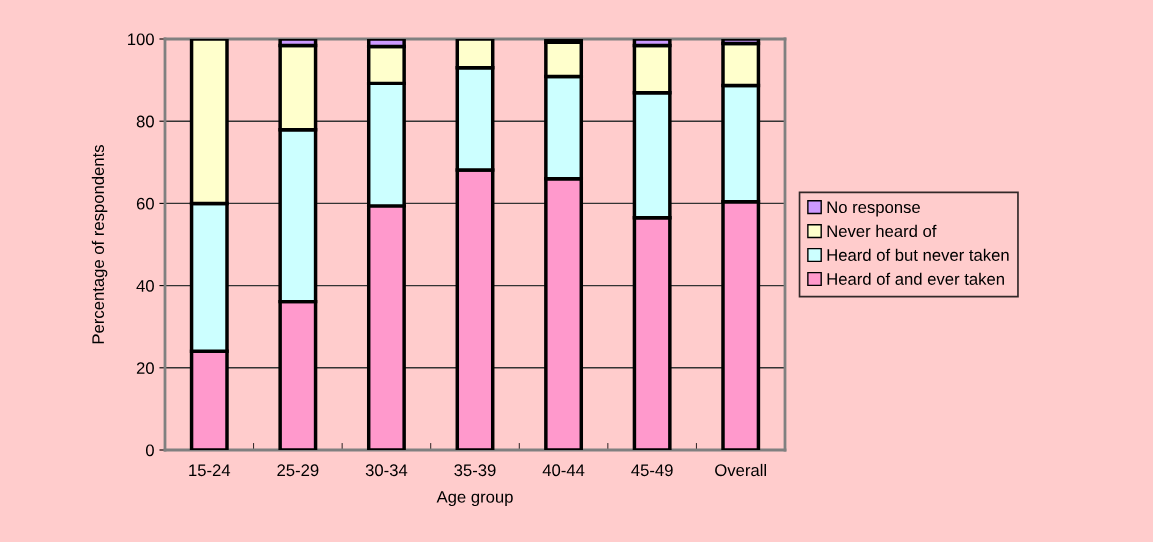 This screenshot has width=1153, height=542. I want to click on y-tick-label: 60, so click(145, 203).